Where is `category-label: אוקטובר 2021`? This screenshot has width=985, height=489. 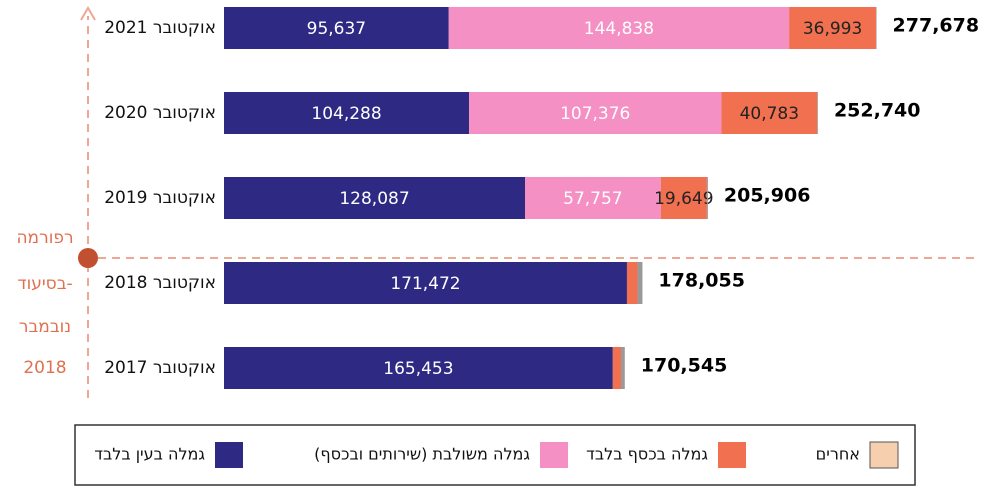
category-label: אוקטובר 2021 is located at coordinates (160, 28).